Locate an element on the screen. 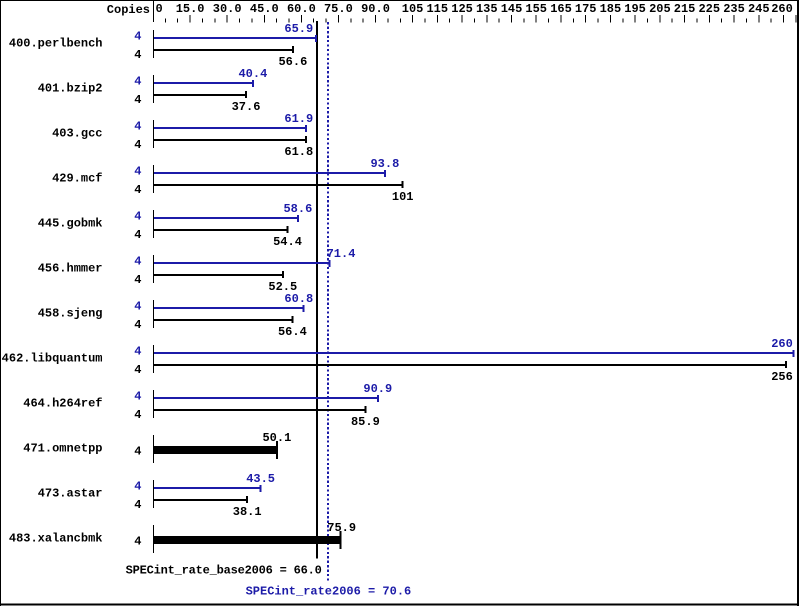 This screenshot has height=606, width=799. svg-text: 185 is located at coordinates (611, 9).